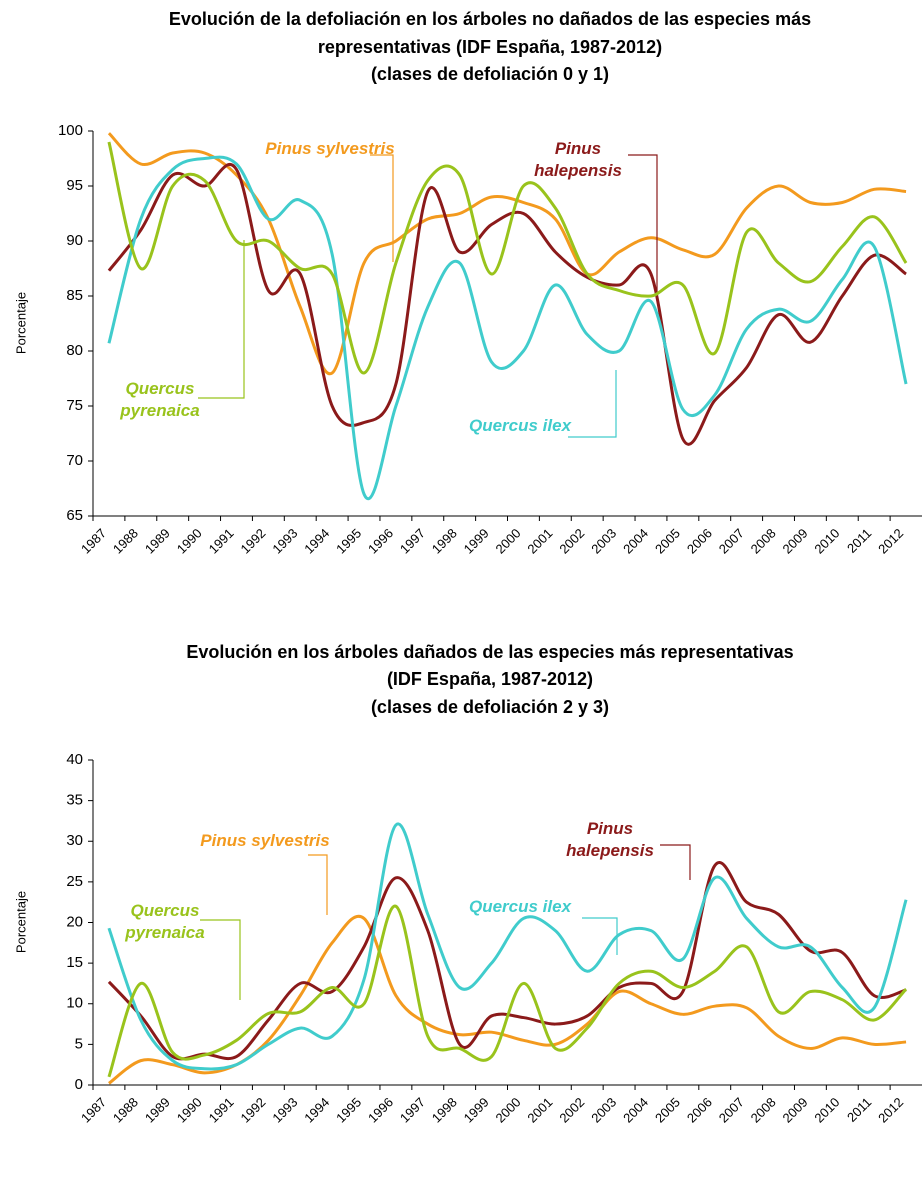 The width and height of the screenshot is (924, 1196). What do you see at coordinates (79, 1043) in the screenshot?
I see `y-tick-label: 5` at bounding box center [79, 1043].